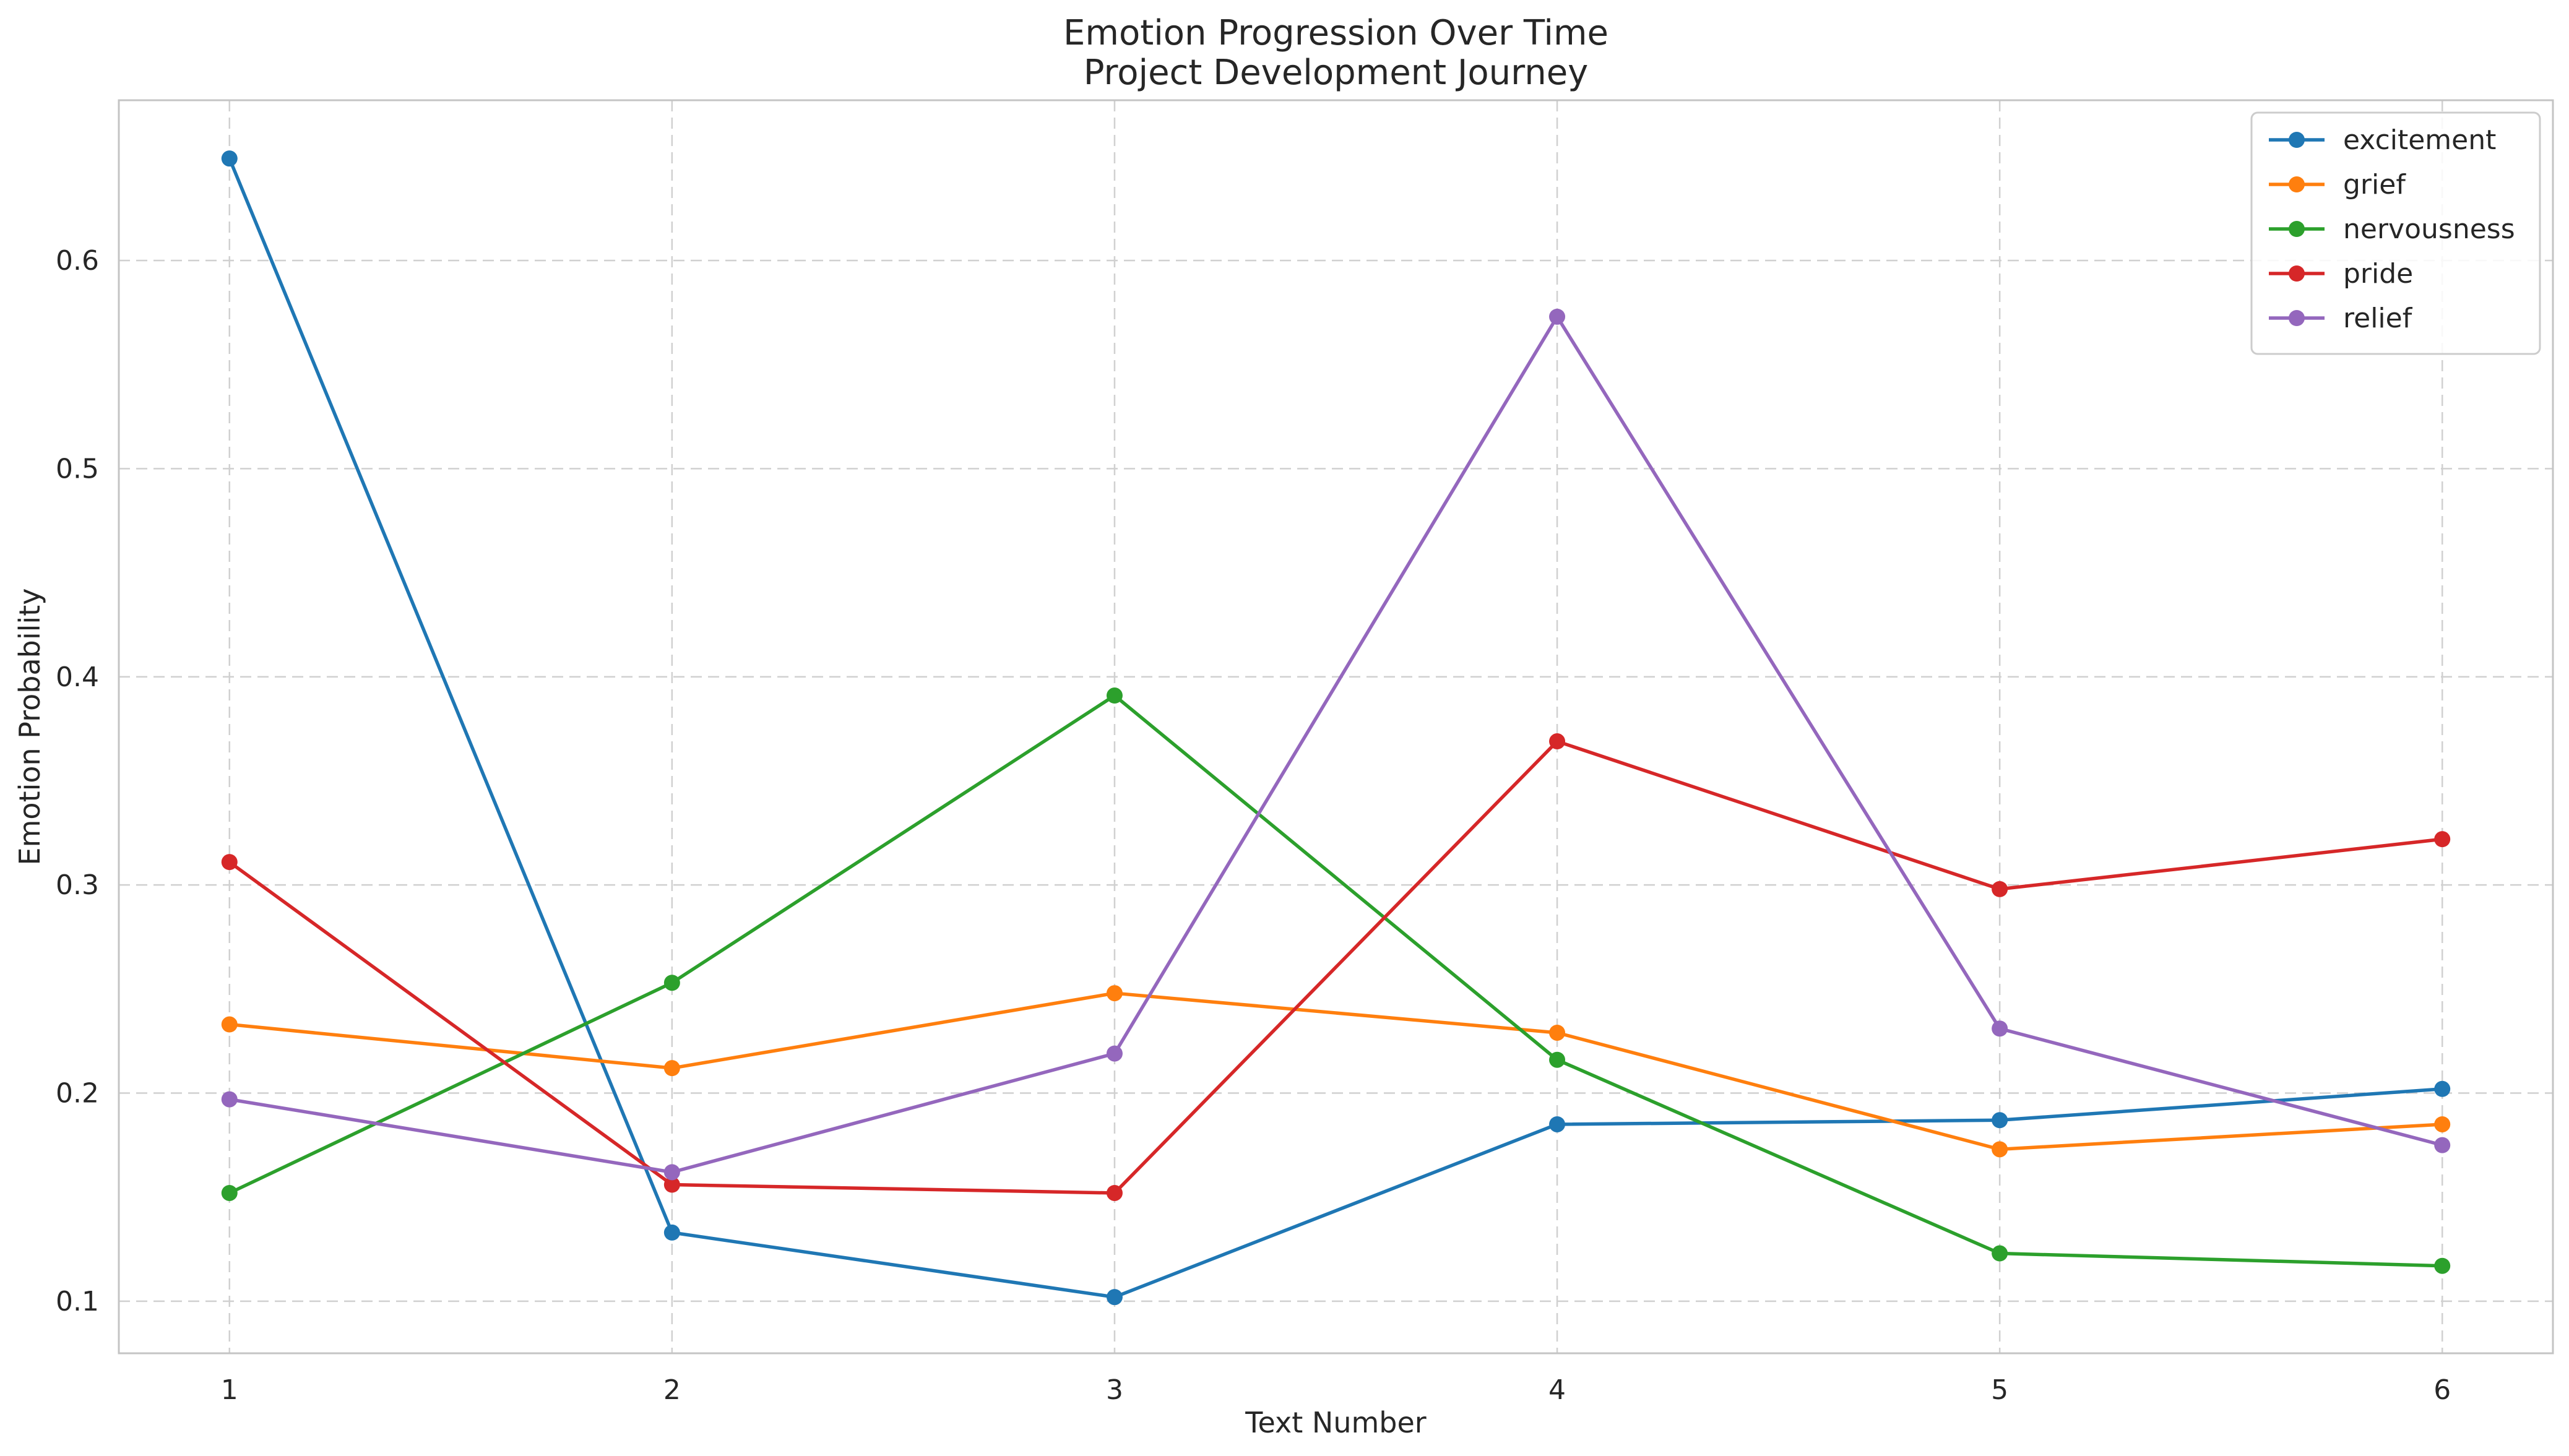 Image resolution: width=2569 pixels, height=1456 pixels. I want to click on x-tick-label: 3, so click(1114, 1390).